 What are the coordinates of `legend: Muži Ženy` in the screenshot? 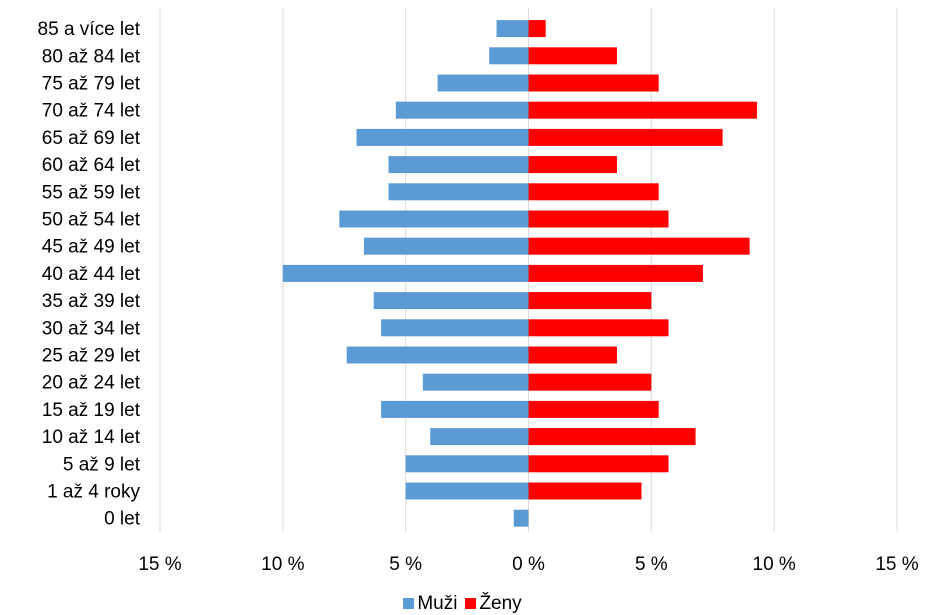 It's located at (462, 603).